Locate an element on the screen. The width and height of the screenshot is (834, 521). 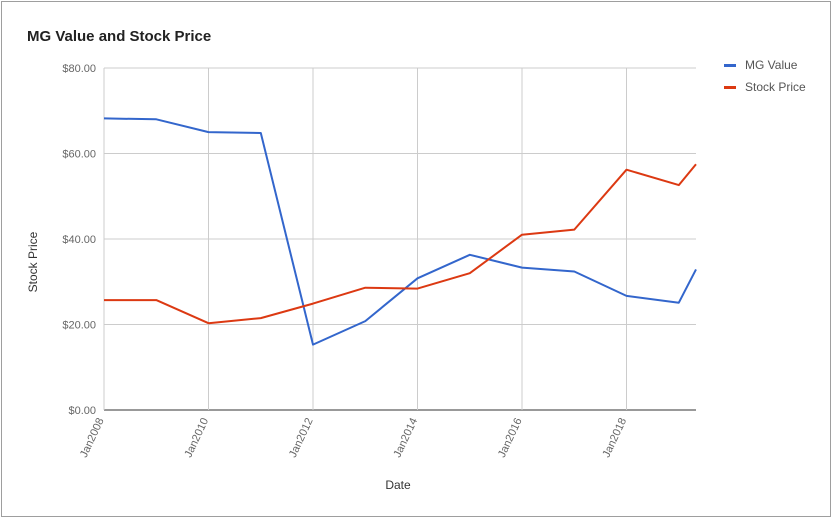
y-tick-label: $20.00 is located at coordinates (79, 326).